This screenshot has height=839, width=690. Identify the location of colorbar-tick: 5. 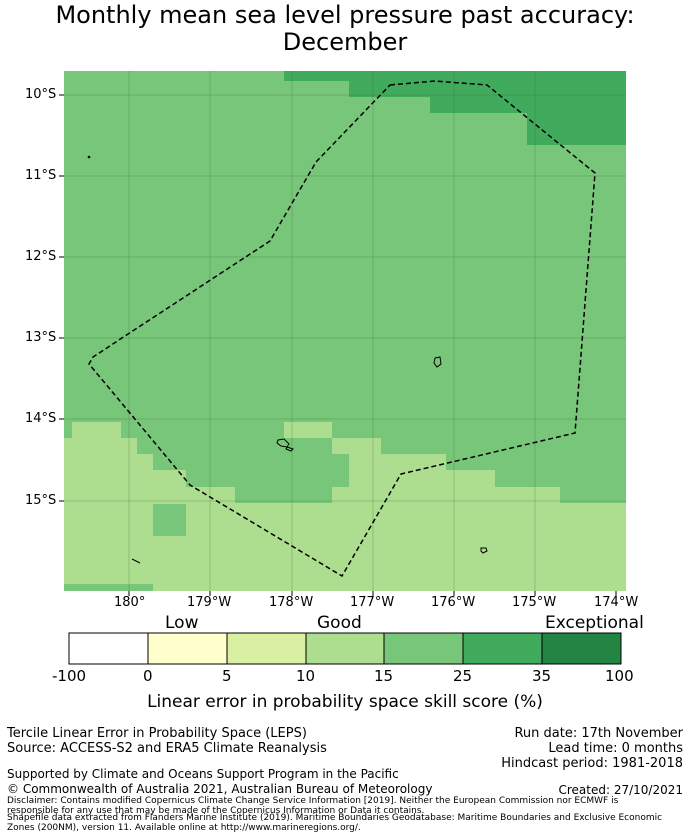
(227, 676).